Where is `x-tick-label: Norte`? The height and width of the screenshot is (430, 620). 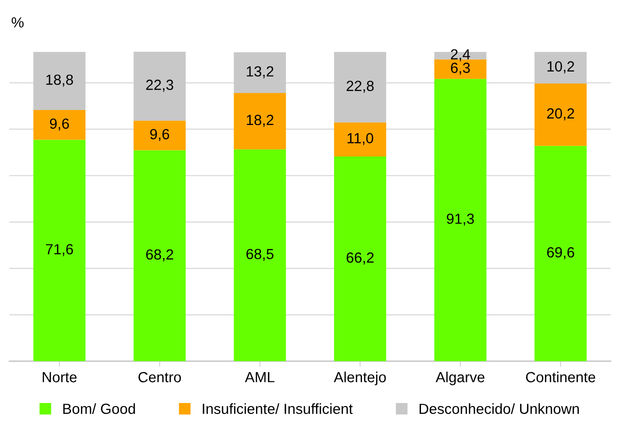 x-tick-label: Norte is located at coordinates (59, 377).